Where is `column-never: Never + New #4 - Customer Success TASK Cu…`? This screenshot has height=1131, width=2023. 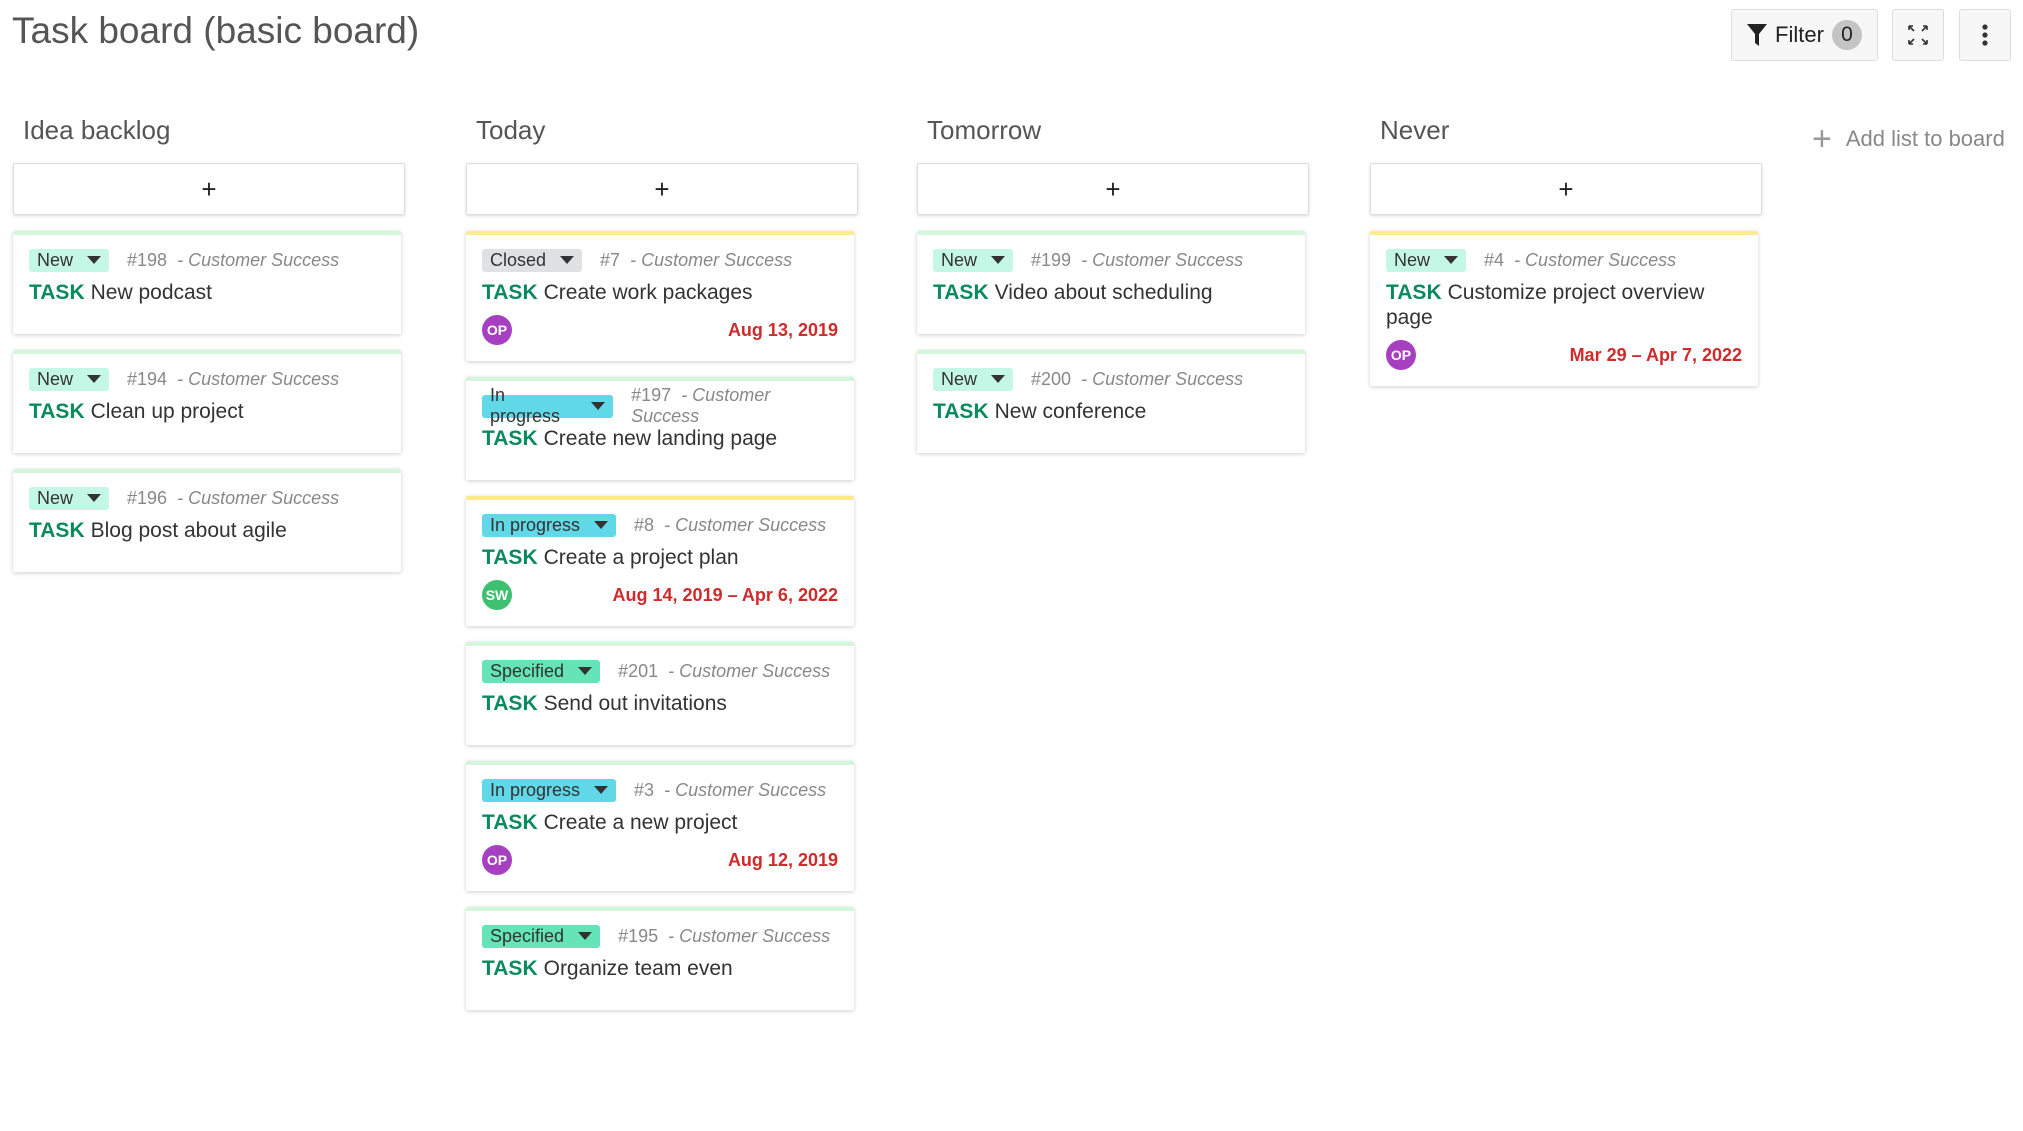
column-never: Never + New #4 - Customer Success TASK Cu… is located at coordinates (1566, 249).